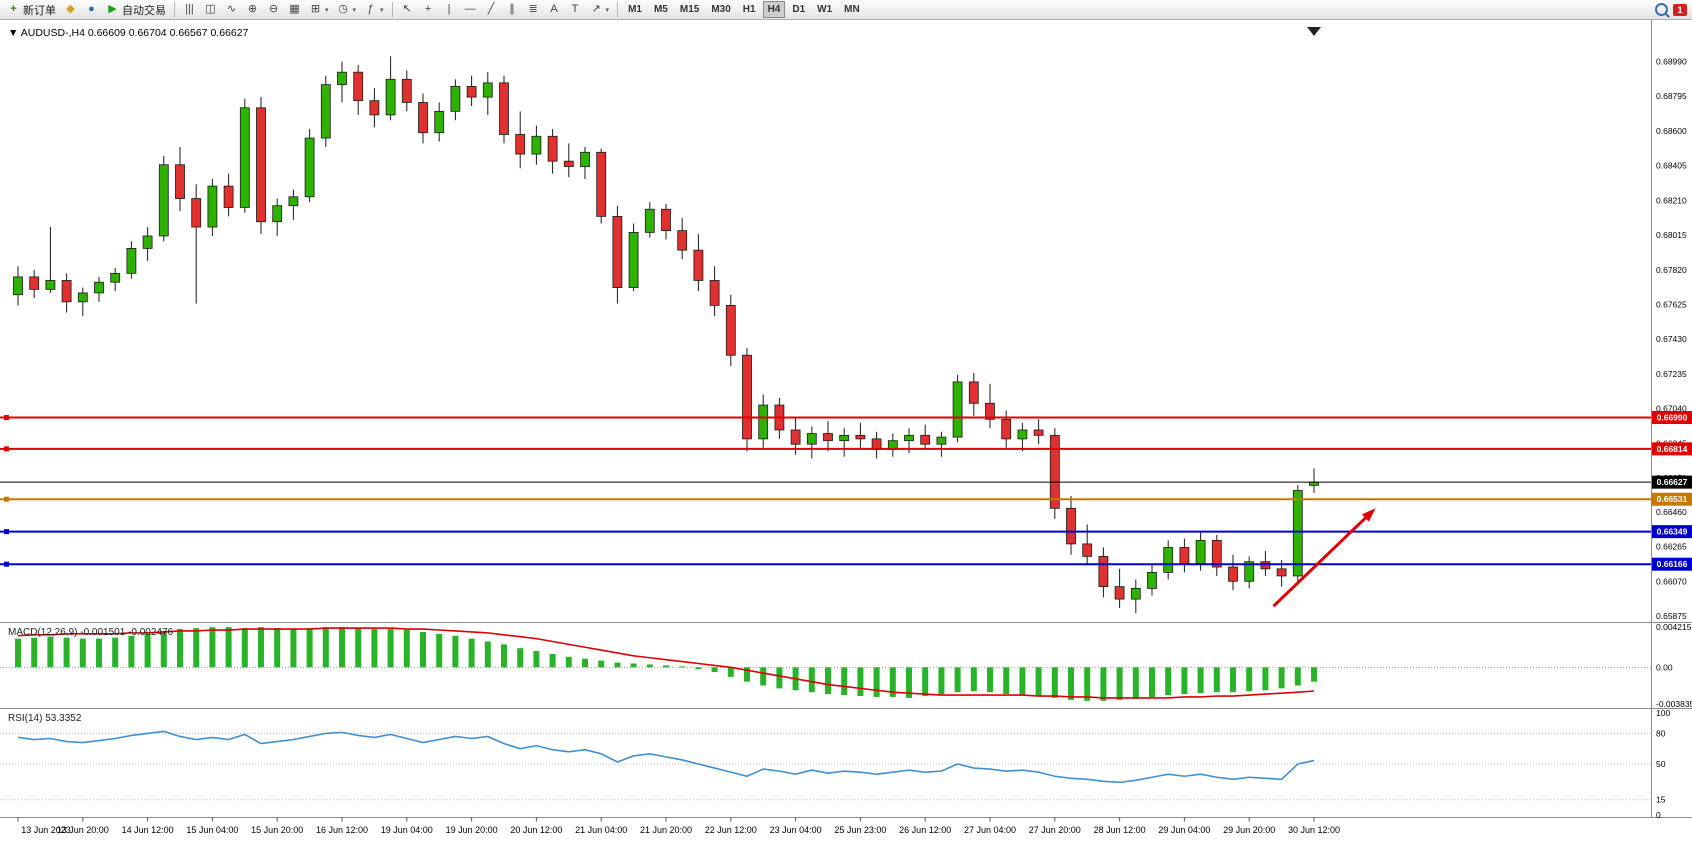 The height and width of the screenshot is (849, 1692). Describe the element at coordinates (512, 9) in the screenshot. I see `channel-button: ∥` at that location.